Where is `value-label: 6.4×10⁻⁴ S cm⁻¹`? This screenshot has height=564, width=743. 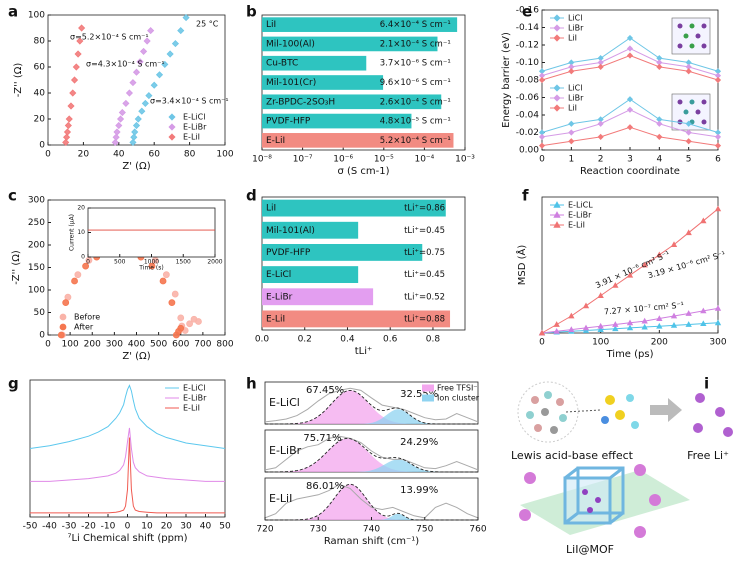 value-label: 6.4×10⁻⁴ S cm⁻¹ is located at coordinates (415, 25).